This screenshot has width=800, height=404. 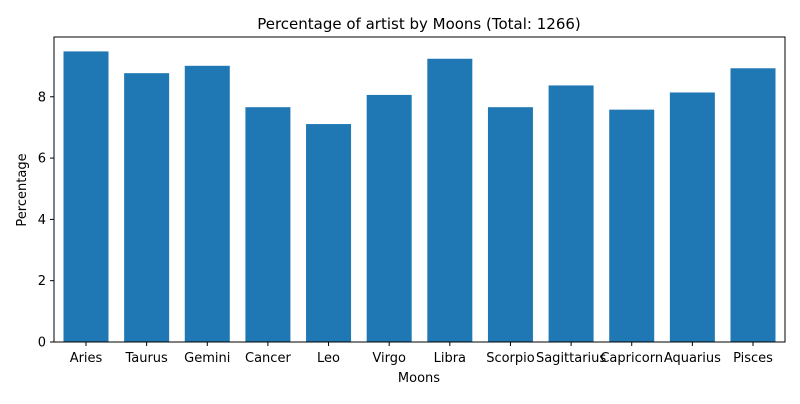 What do you see at coordinates (147, 208) in the screenshot?
I see `bar-taurus` at bounding box center [147, 208].